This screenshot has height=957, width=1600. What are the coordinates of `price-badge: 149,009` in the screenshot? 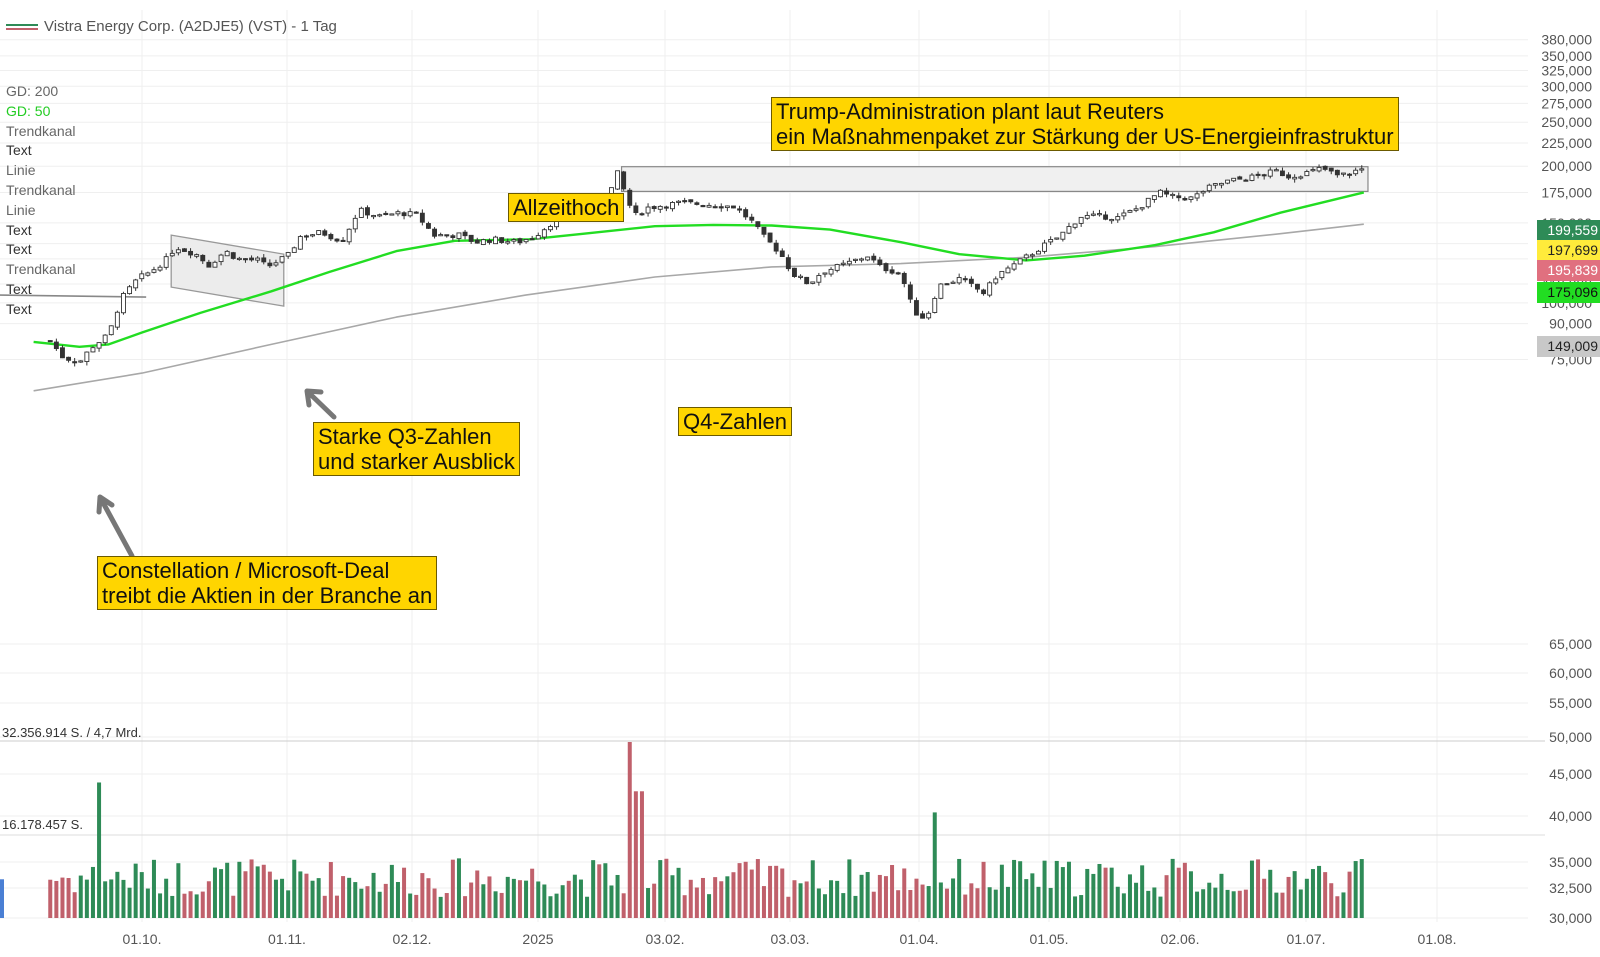 It's located at (1568, 346).